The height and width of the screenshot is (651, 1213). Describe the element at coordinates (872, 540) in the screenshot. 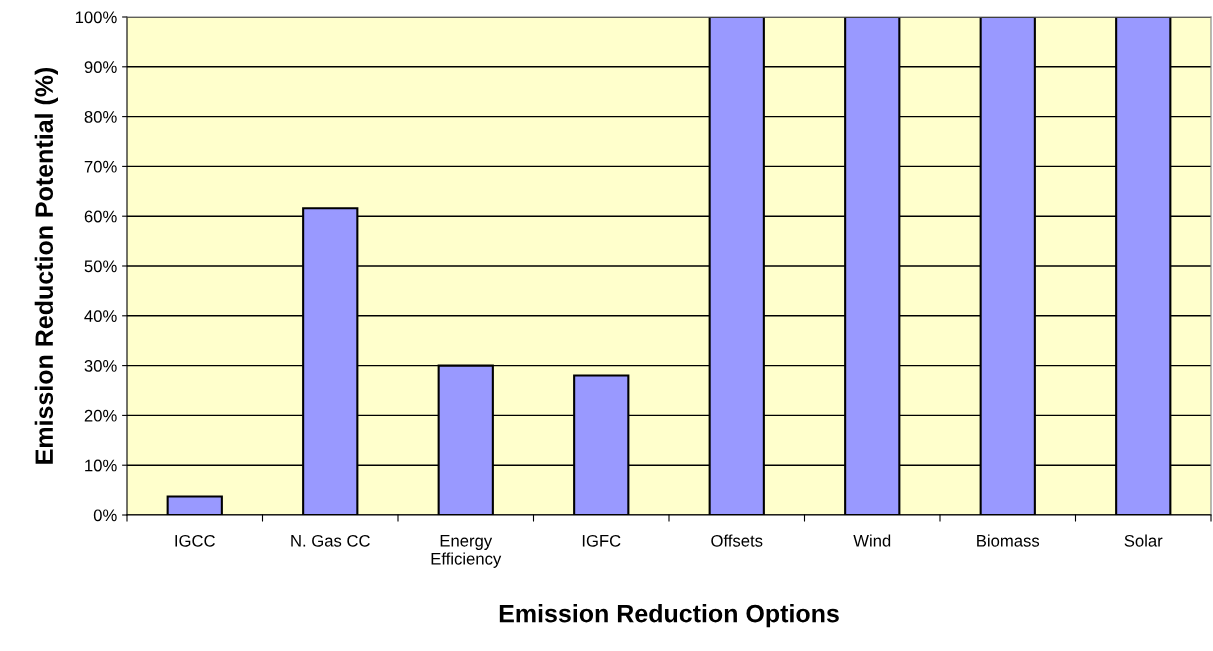

I see `x-tick-label: Wind` at that location.